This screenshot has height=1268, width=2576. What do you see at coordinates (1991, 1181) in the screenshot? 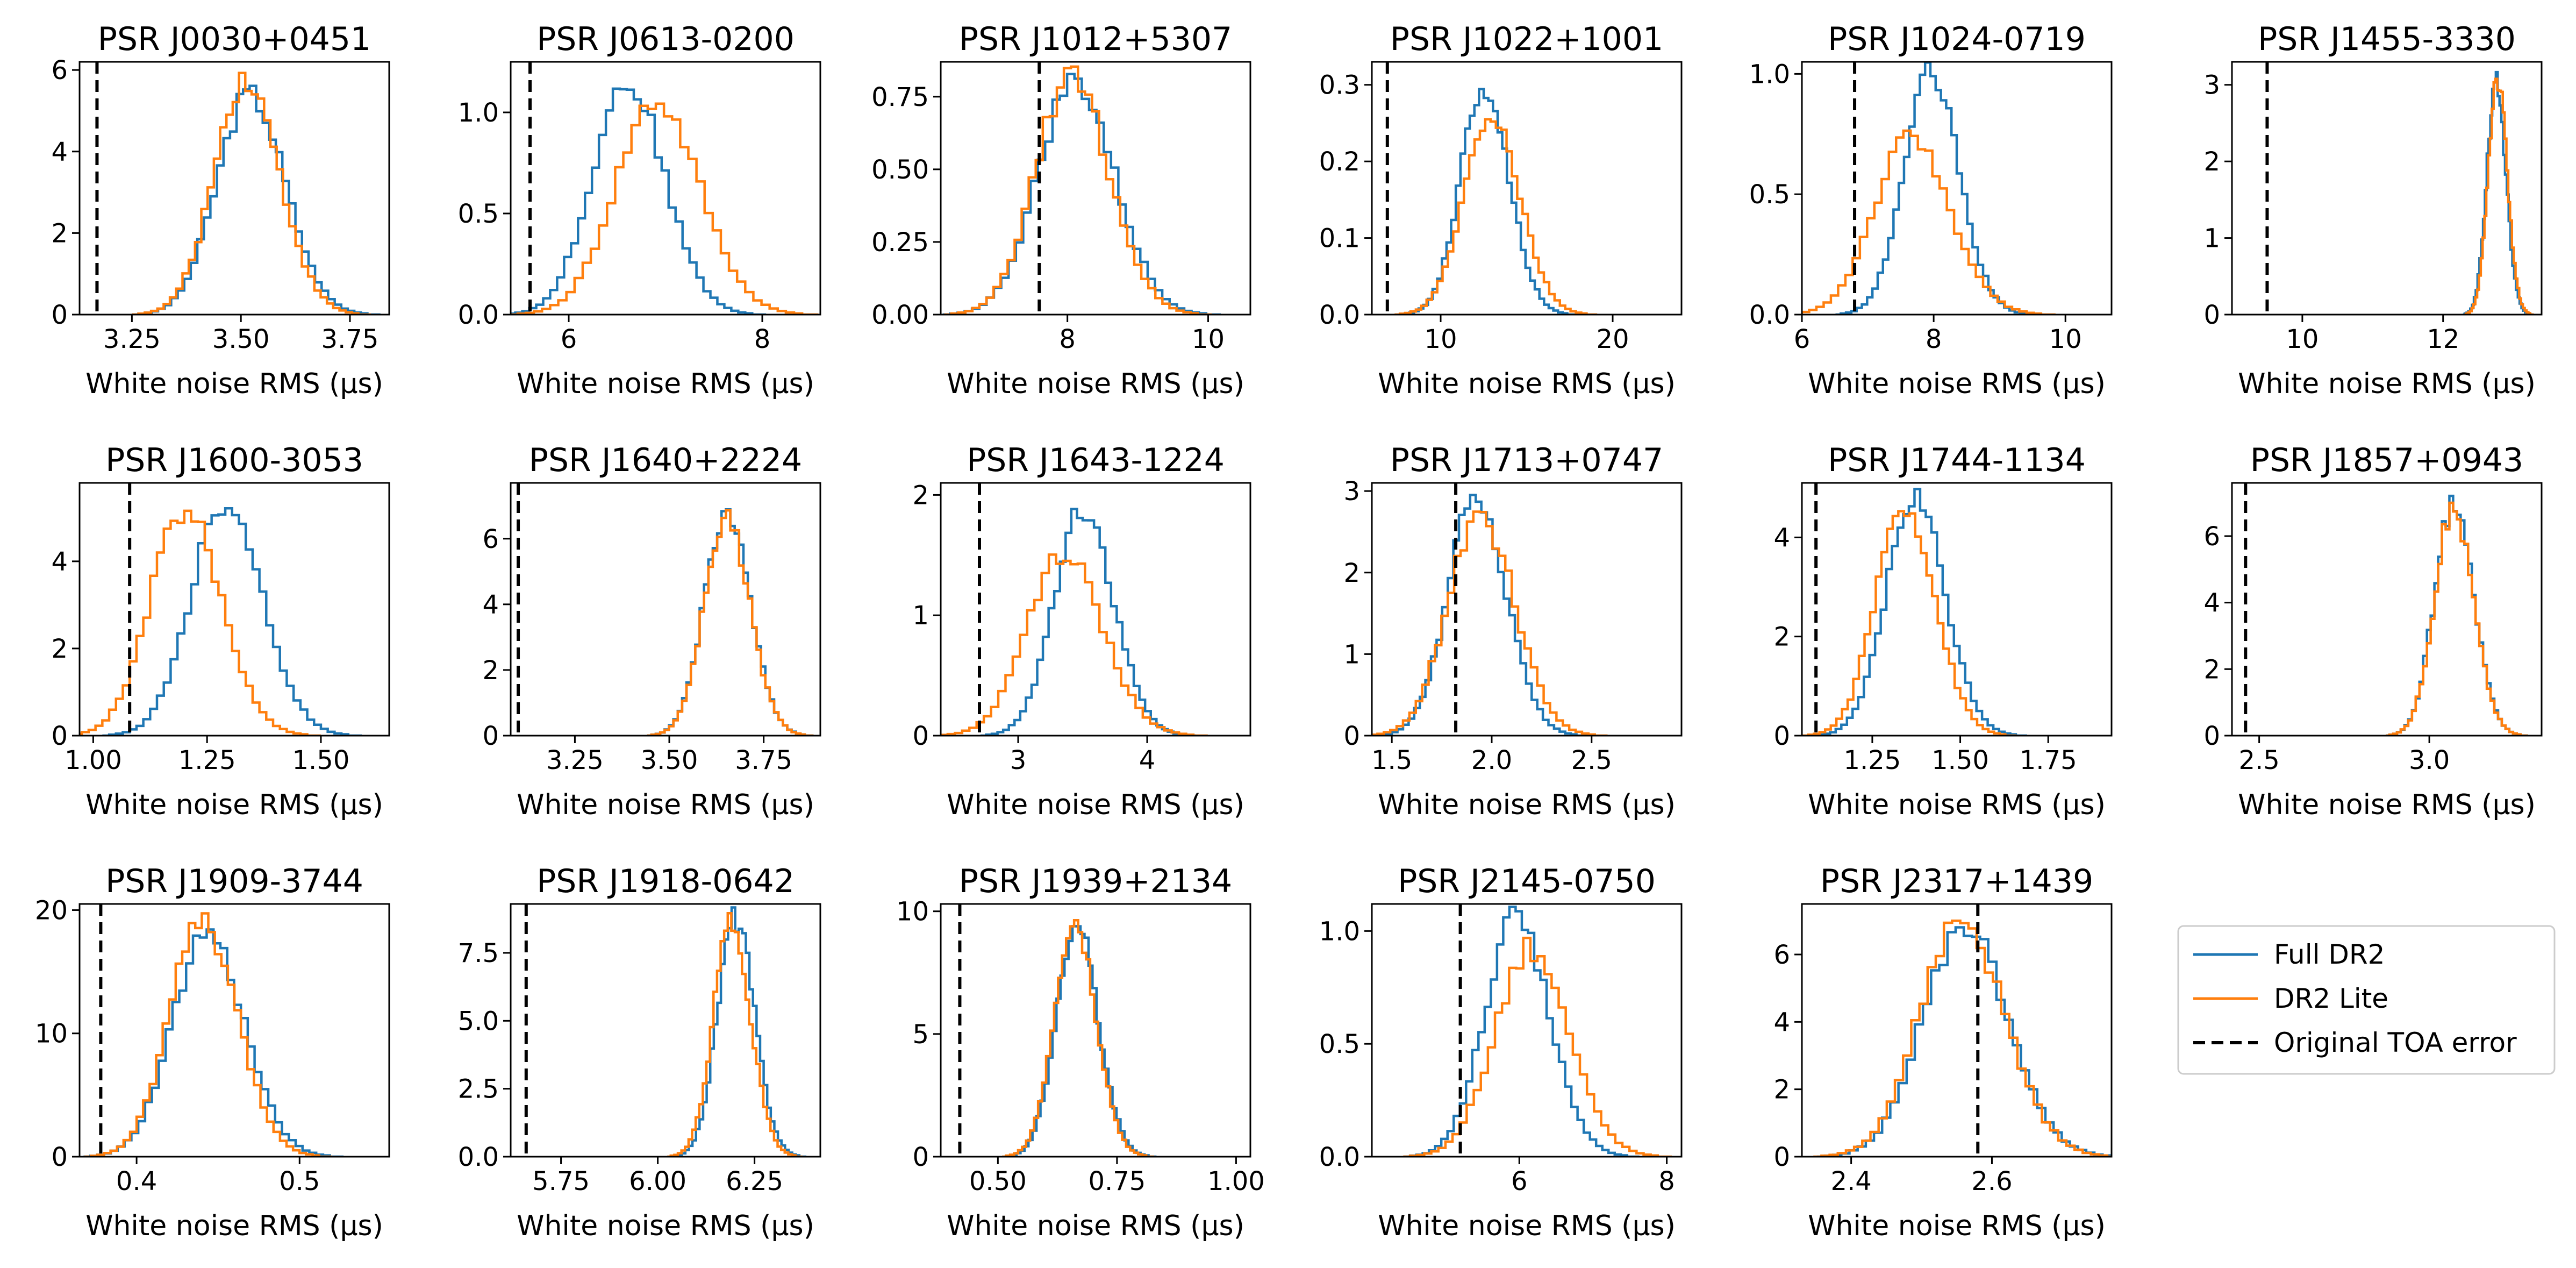
I see `x-tick-label: 2.6` at bounding box center [1991, 1181].